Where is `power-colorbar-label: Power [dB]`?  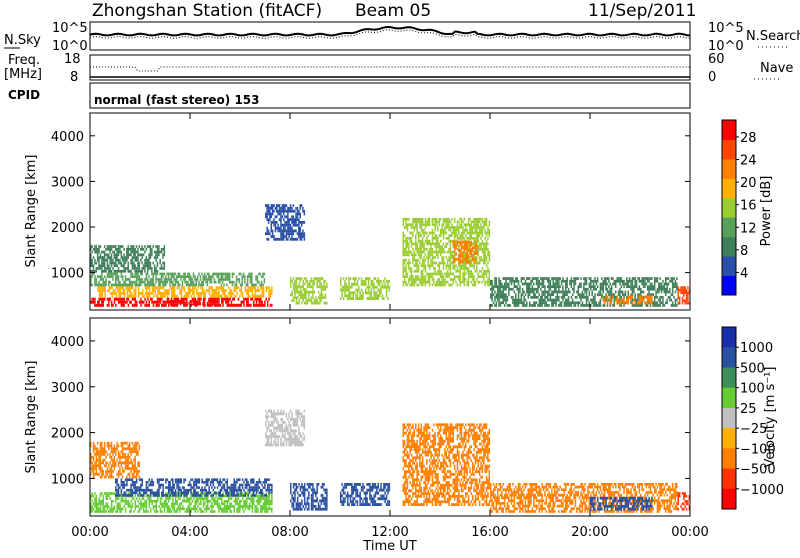 power-colorbar-label: Power [dB] is located at coordinates (766, 211).